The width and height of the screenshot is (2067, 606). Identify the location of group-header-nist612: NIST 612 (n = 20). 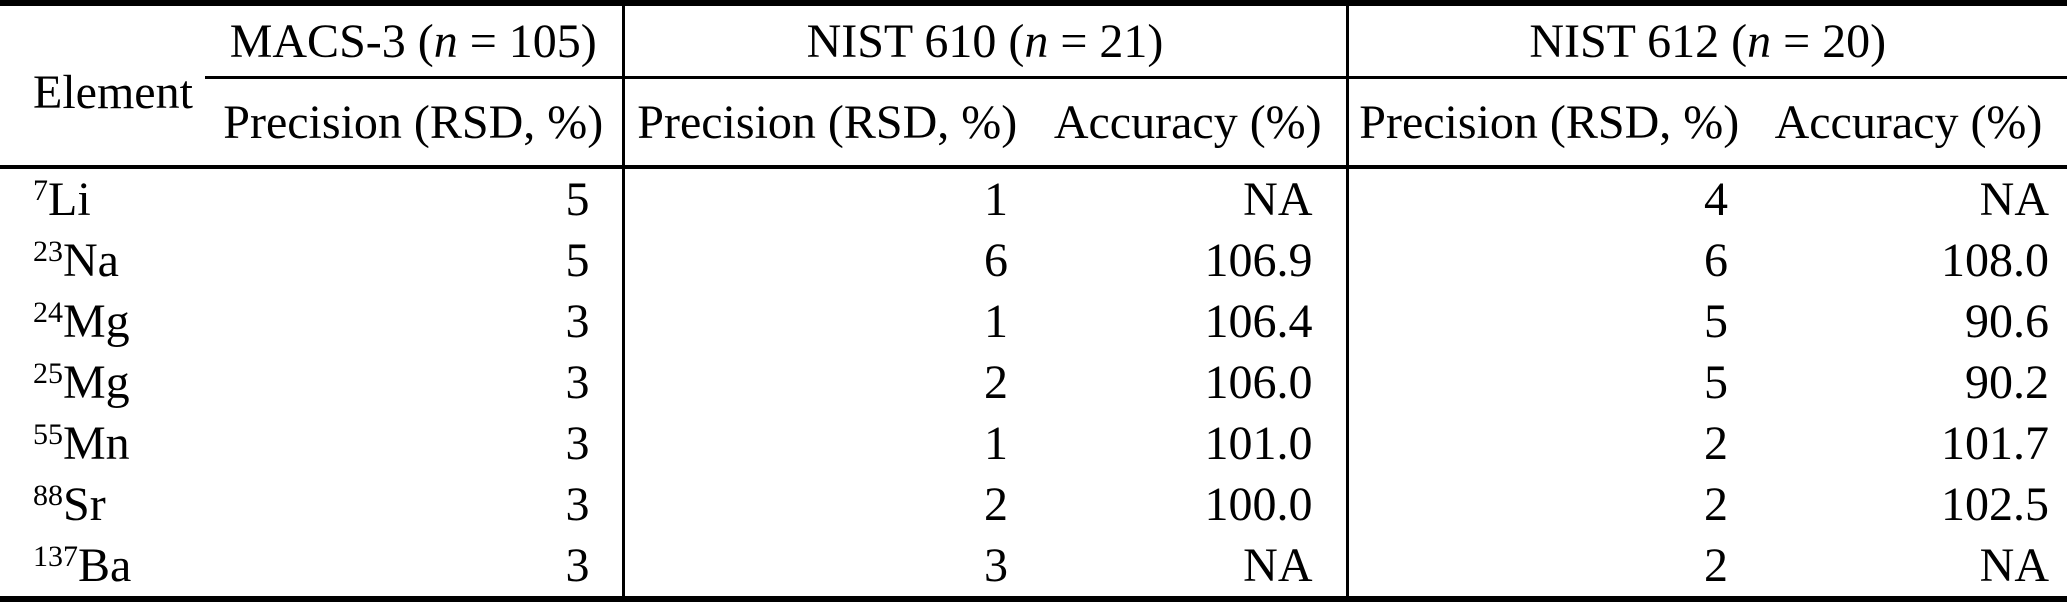
(1707, 41).